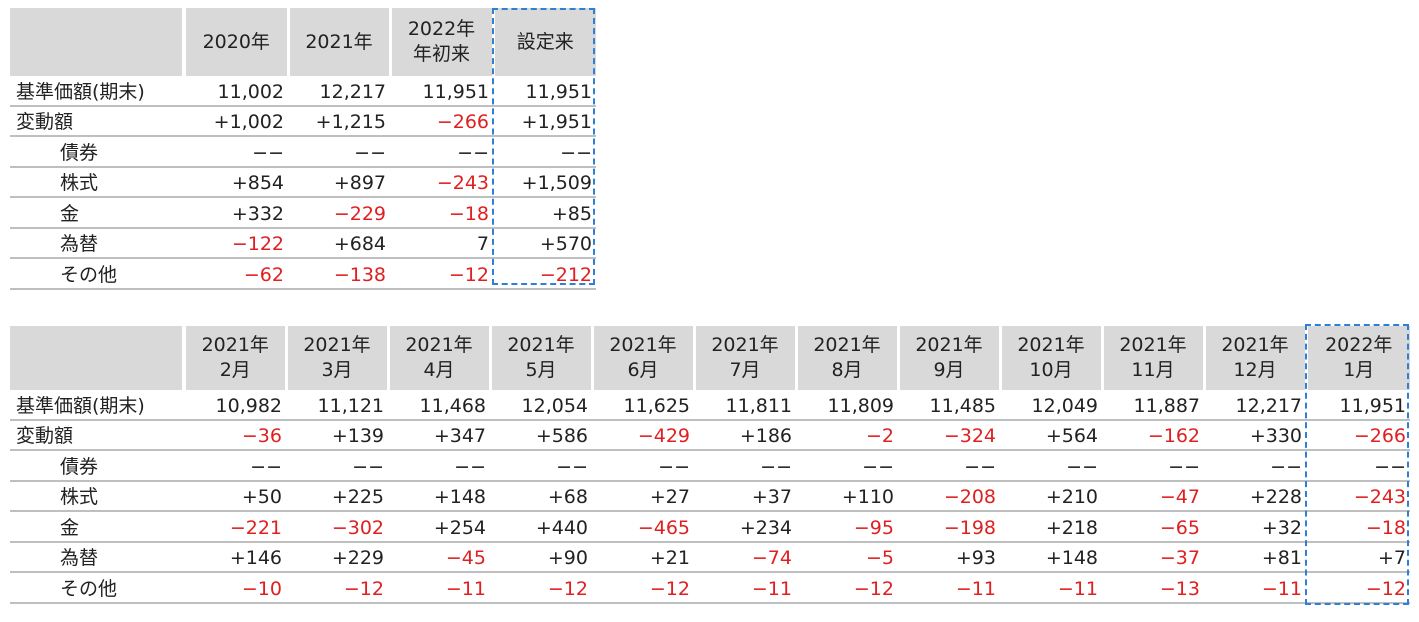 Image resolution: width=1419 pixels, height=622 pixels. What do you see at coordinates (1255, 496) in the screenshot?
I see `value-cell: +228` at bounding box center [1255, 496].